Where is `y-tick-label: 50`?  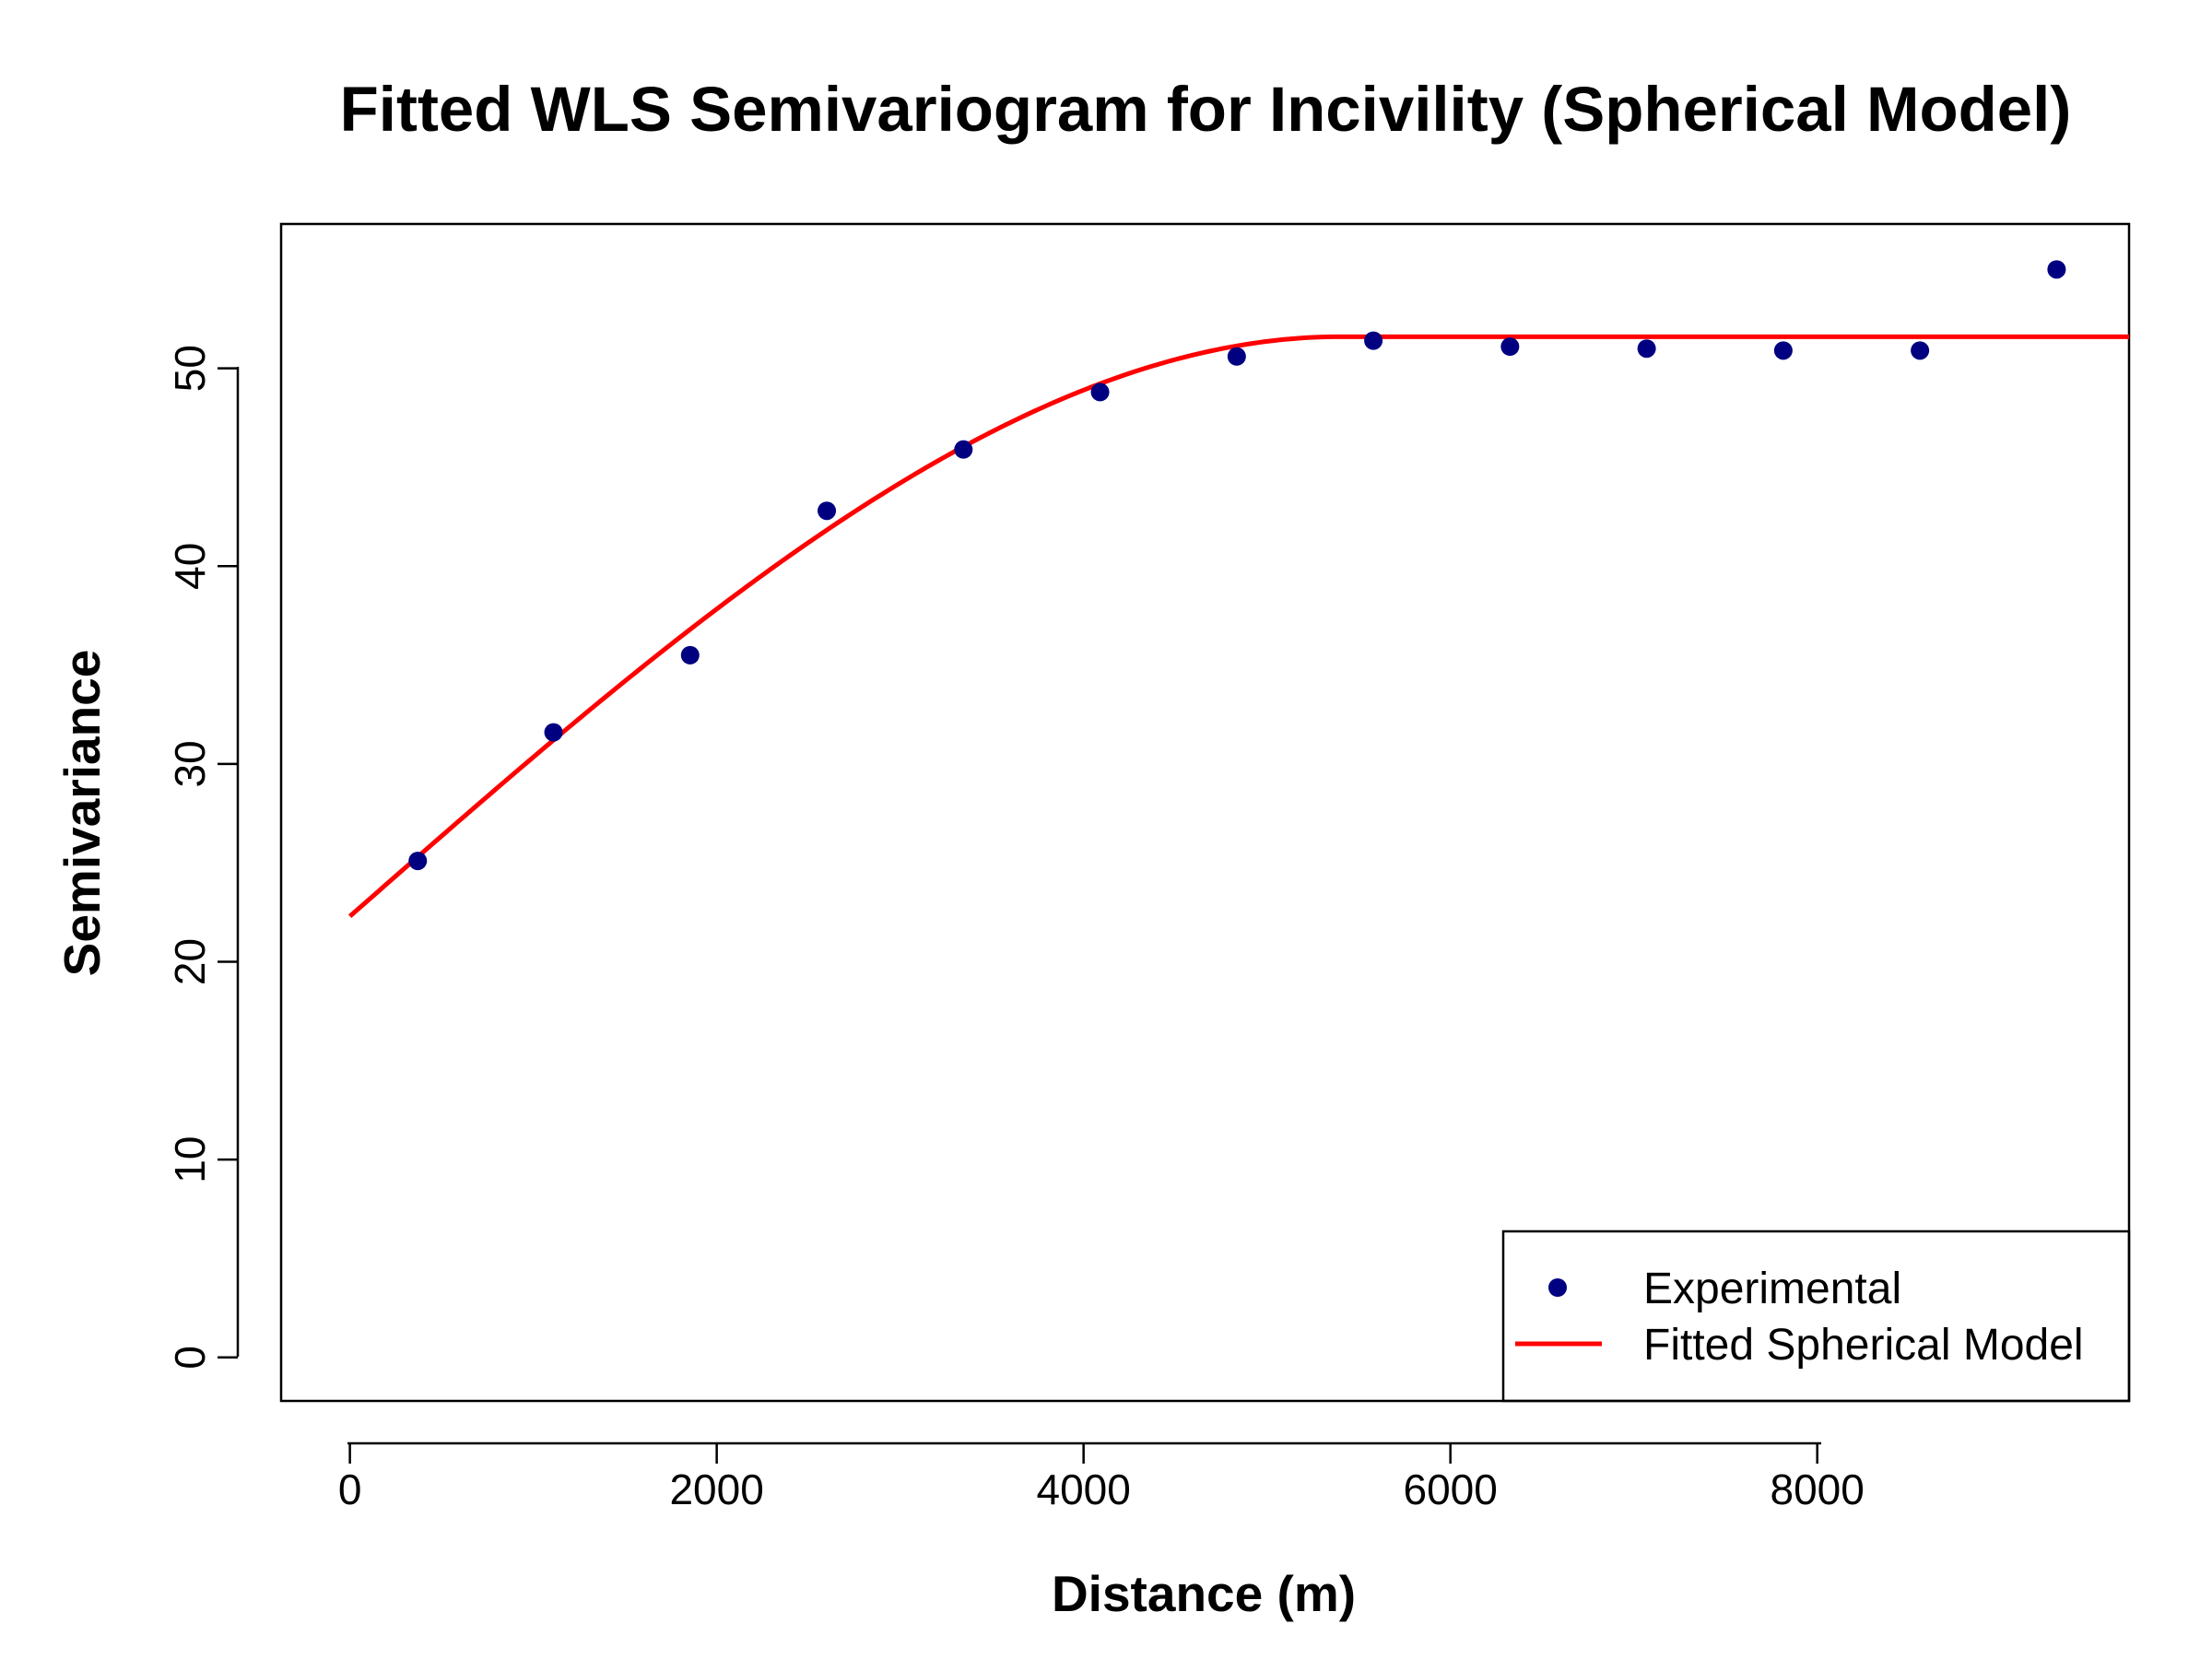 y-tick-label: 50 is located at coordinates (190, 368).